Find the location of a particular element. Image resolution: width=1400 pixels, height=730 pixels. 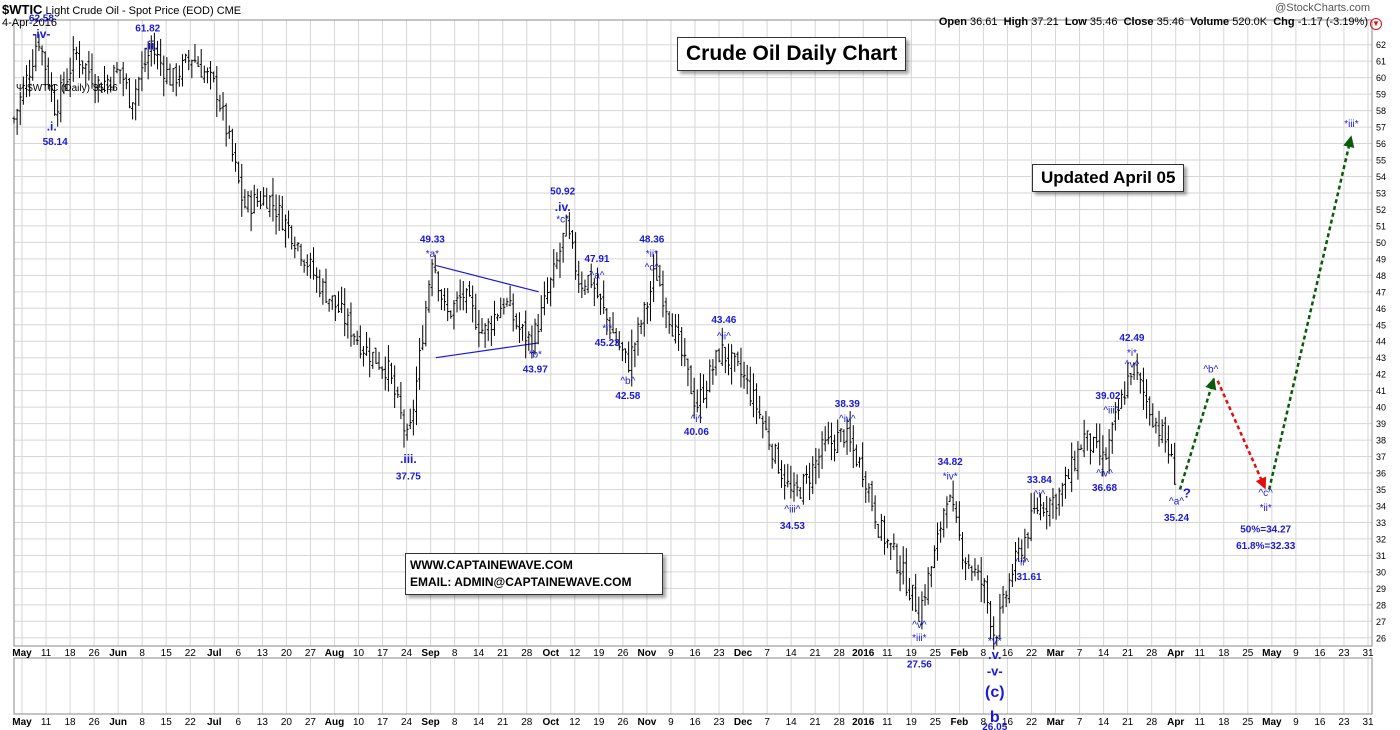

x-tick-label: Mar is located at coordinates (1056, 653).